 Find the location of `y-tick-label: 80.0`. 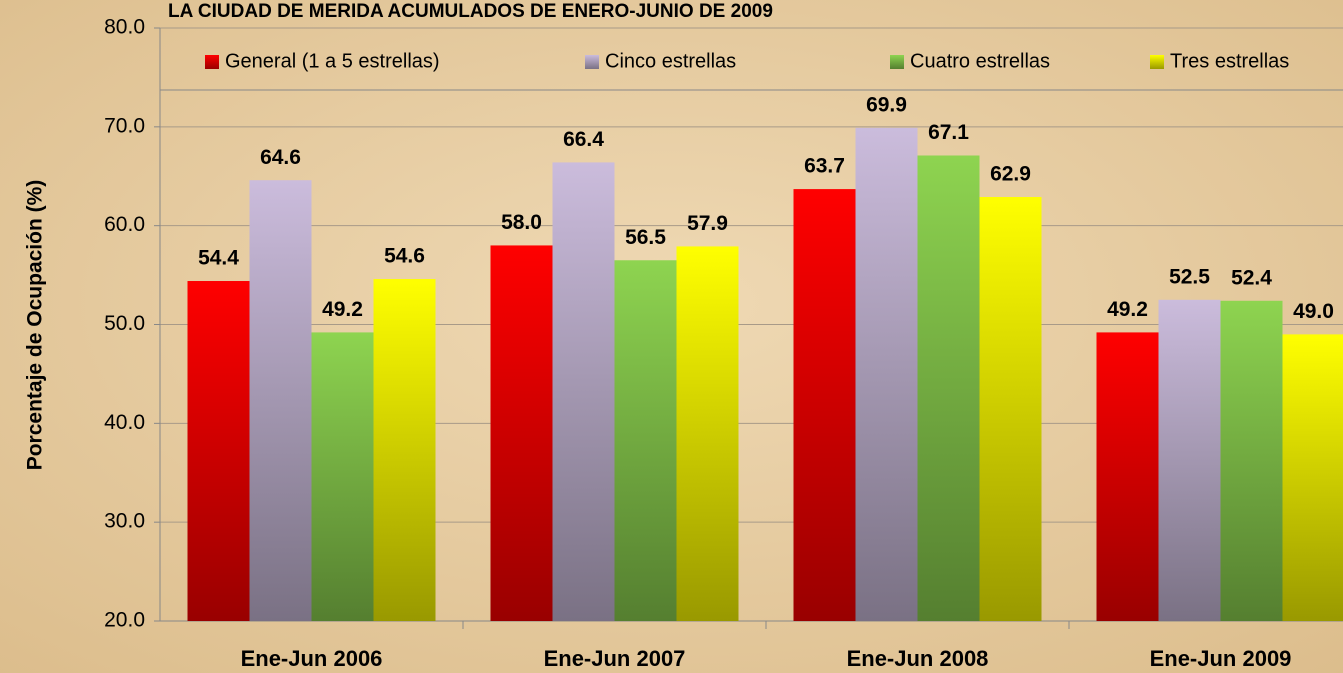

y-tick-label: 80.0 is located at coordinates (124, 27).